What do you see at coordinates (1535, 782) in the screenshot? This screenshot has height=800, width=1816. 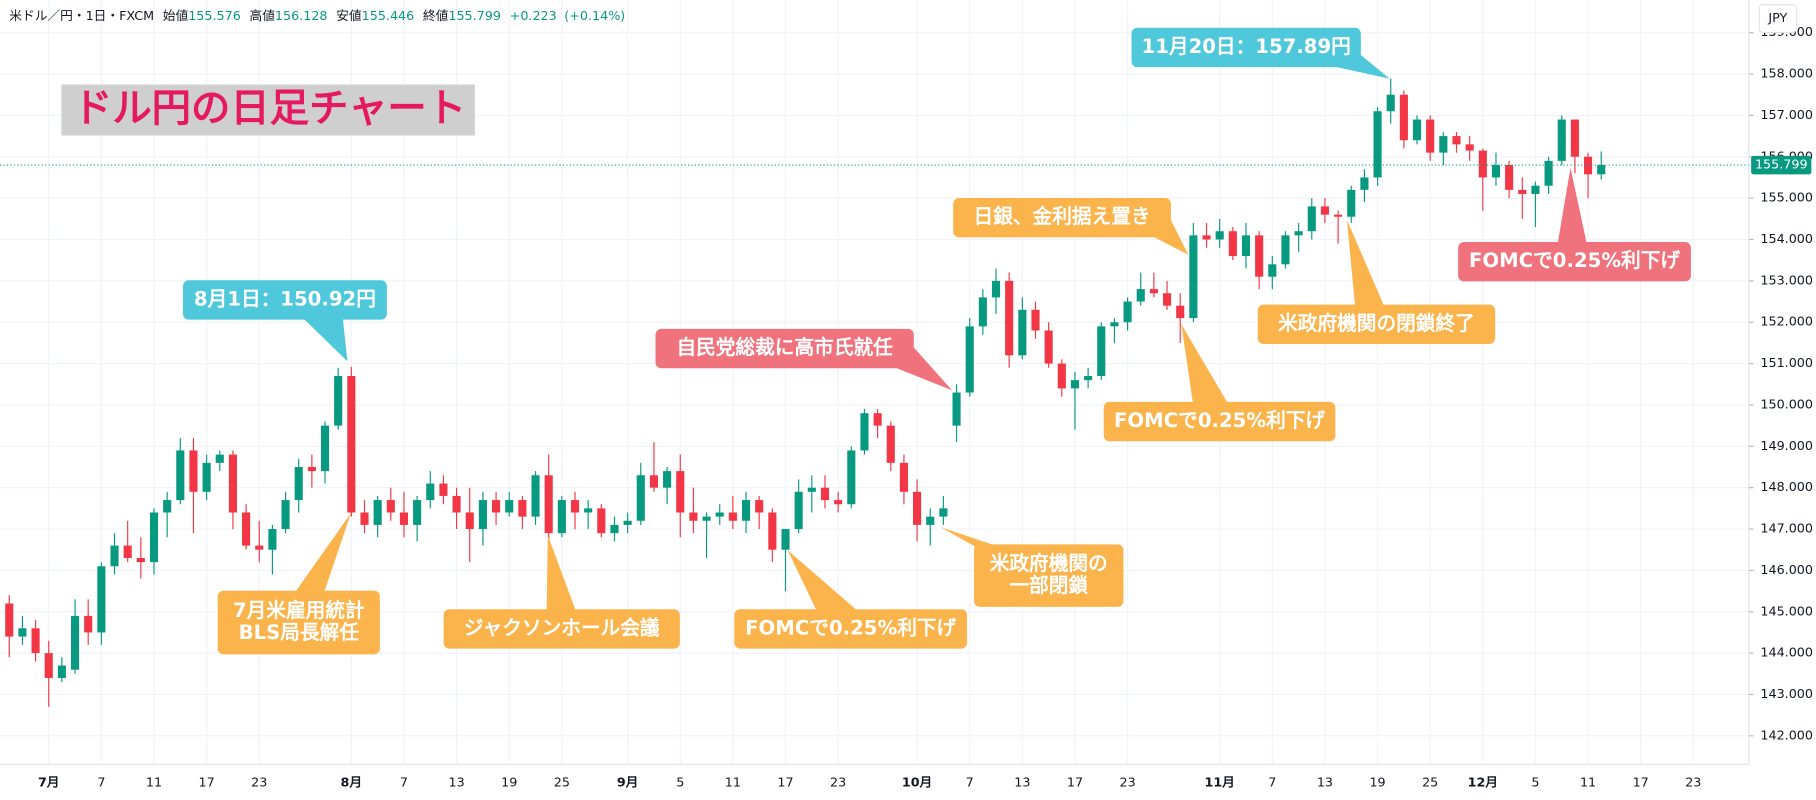 I see `x-tick-label: 5` at bounding box center [1535, 782].